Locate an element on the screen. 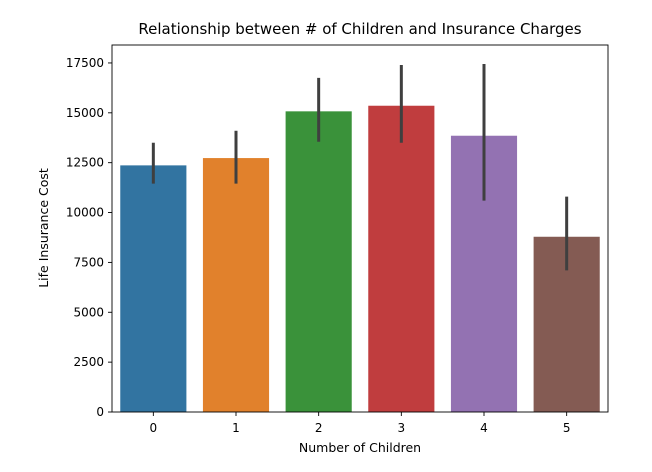 The width and height of the screenshot is (652, 472). y-tick-label-7500: 7500 is located at coordinates (88, 262).